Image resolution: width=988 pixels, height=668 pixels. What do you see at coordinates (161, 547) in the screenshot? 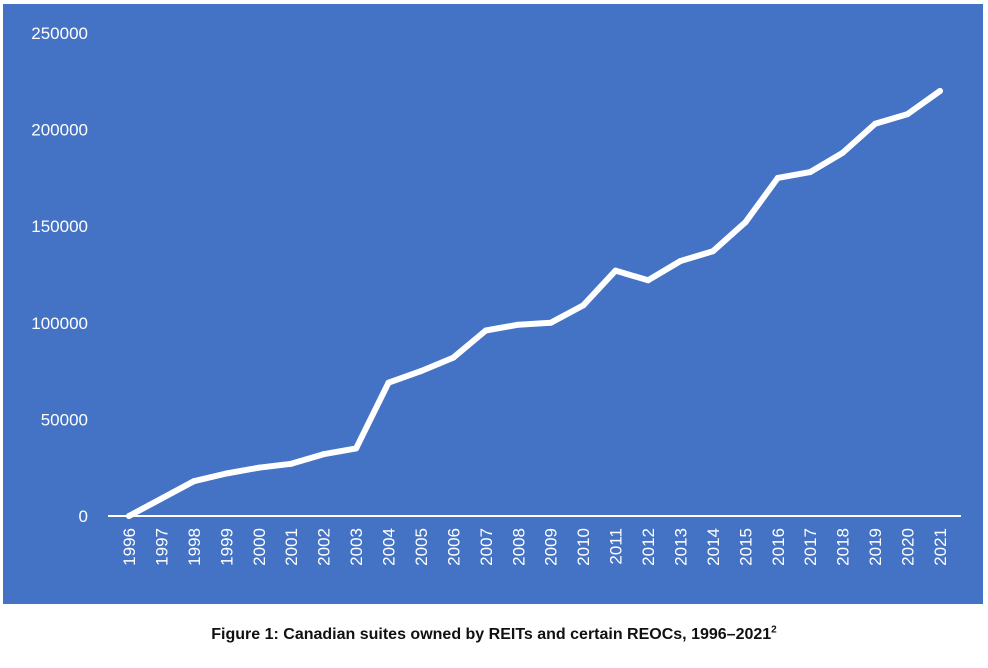
I see `x-tick-label: 1997` at bounding box center [161, 547].